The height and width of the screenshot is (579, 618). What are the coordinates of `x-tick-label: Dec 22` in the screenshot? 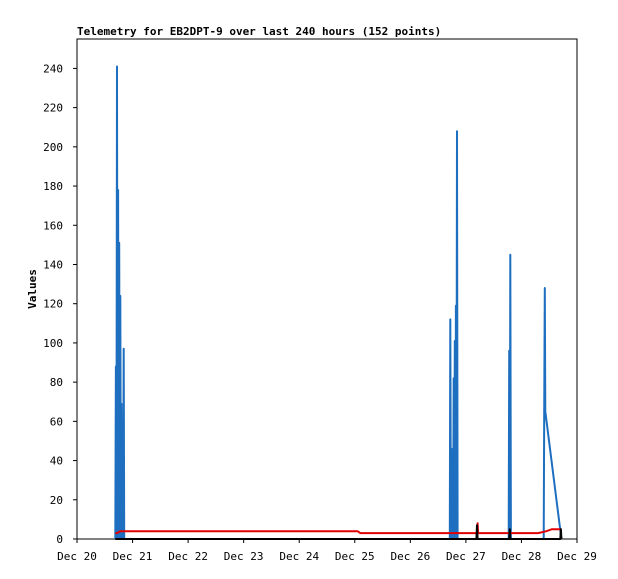 It's located at (188, 556).